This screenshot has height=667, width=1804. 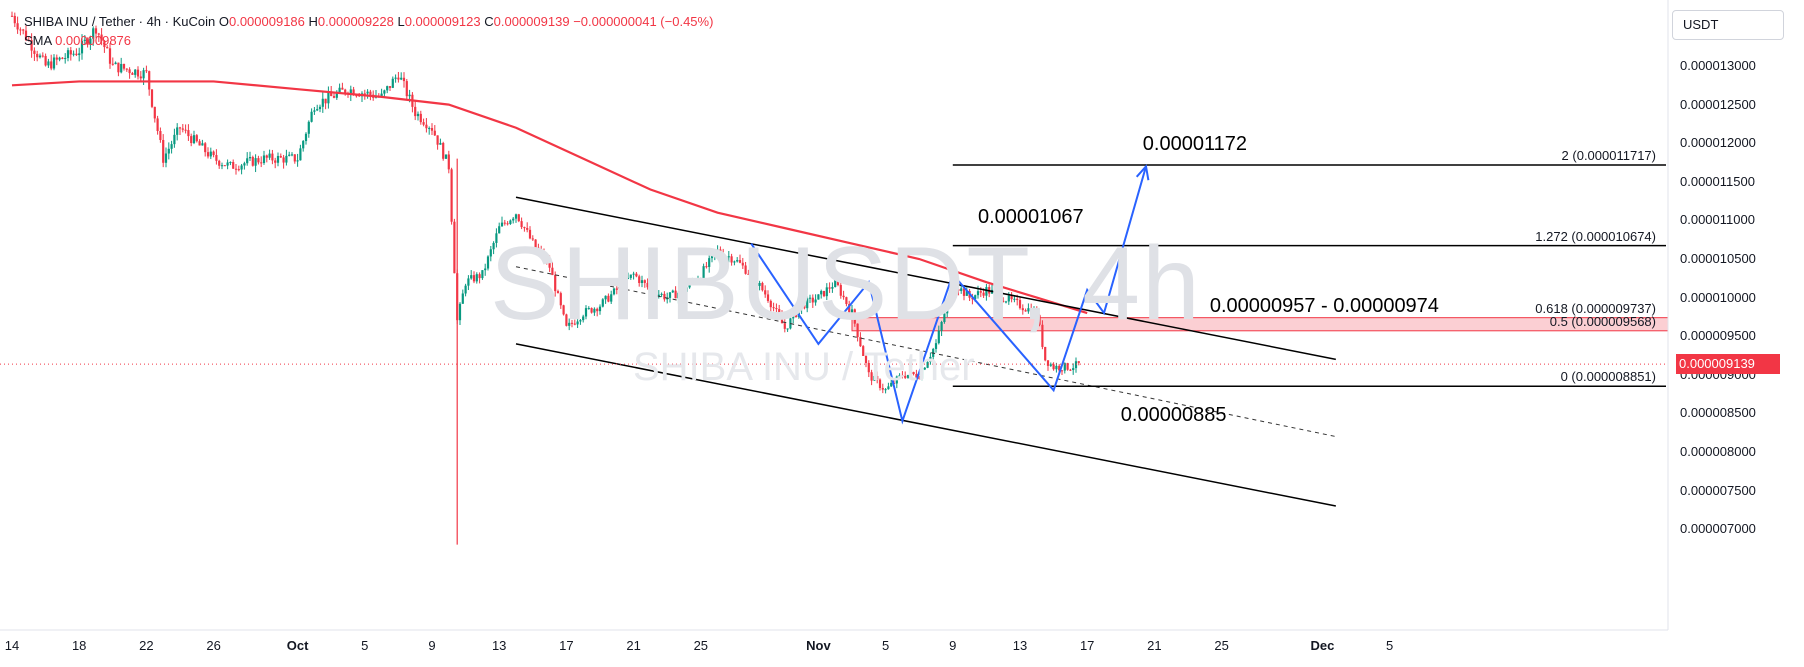 I want to click on close-value: 0.000009139, so click(x=531, y=21).